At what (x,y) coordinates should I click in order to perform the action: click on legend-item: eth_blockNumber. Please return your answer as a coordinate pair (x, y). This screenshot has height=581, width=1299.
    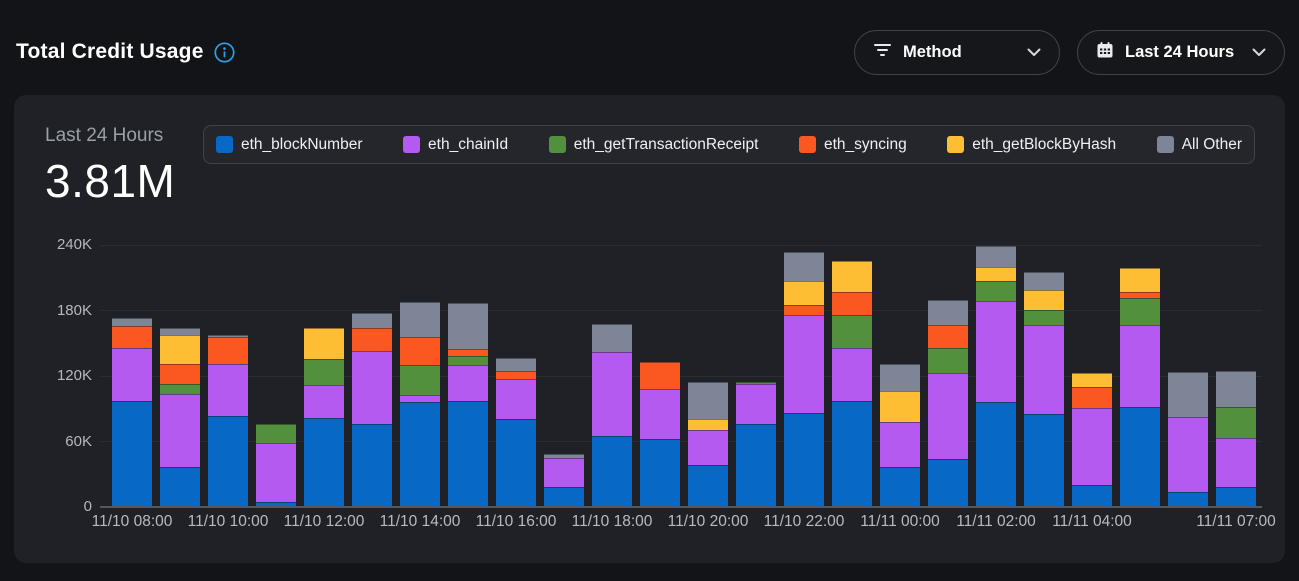
    Looking at the image, I should click on (289, 145).